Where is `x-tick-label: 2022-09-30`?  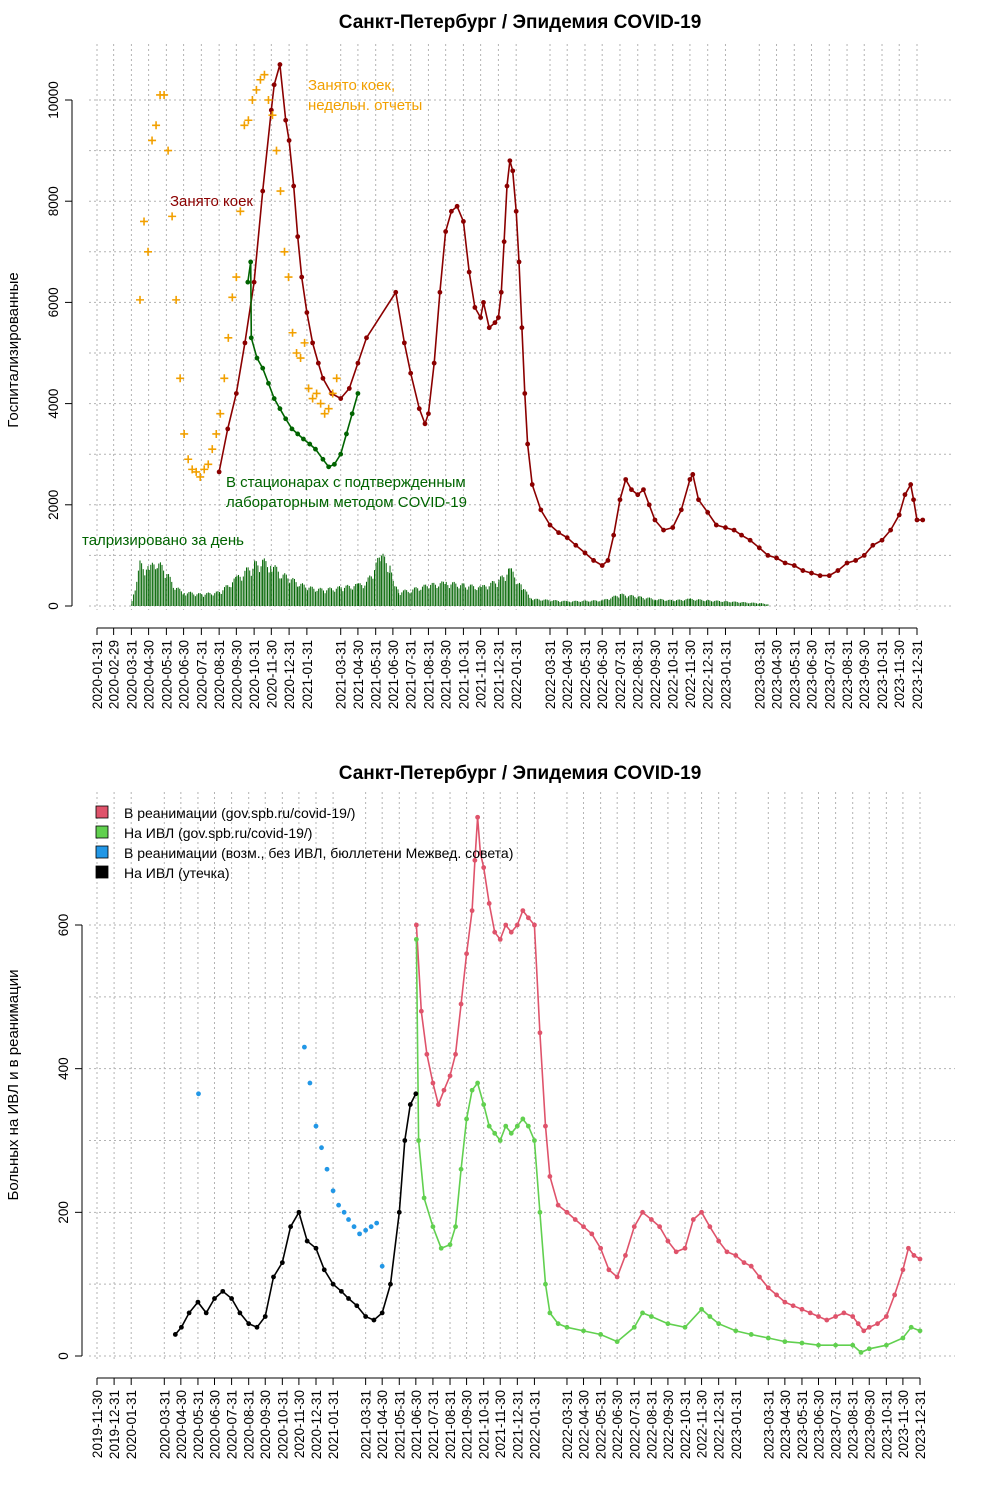 x-tick-label: 2022-09-30 is located at coordinates (655, 674).